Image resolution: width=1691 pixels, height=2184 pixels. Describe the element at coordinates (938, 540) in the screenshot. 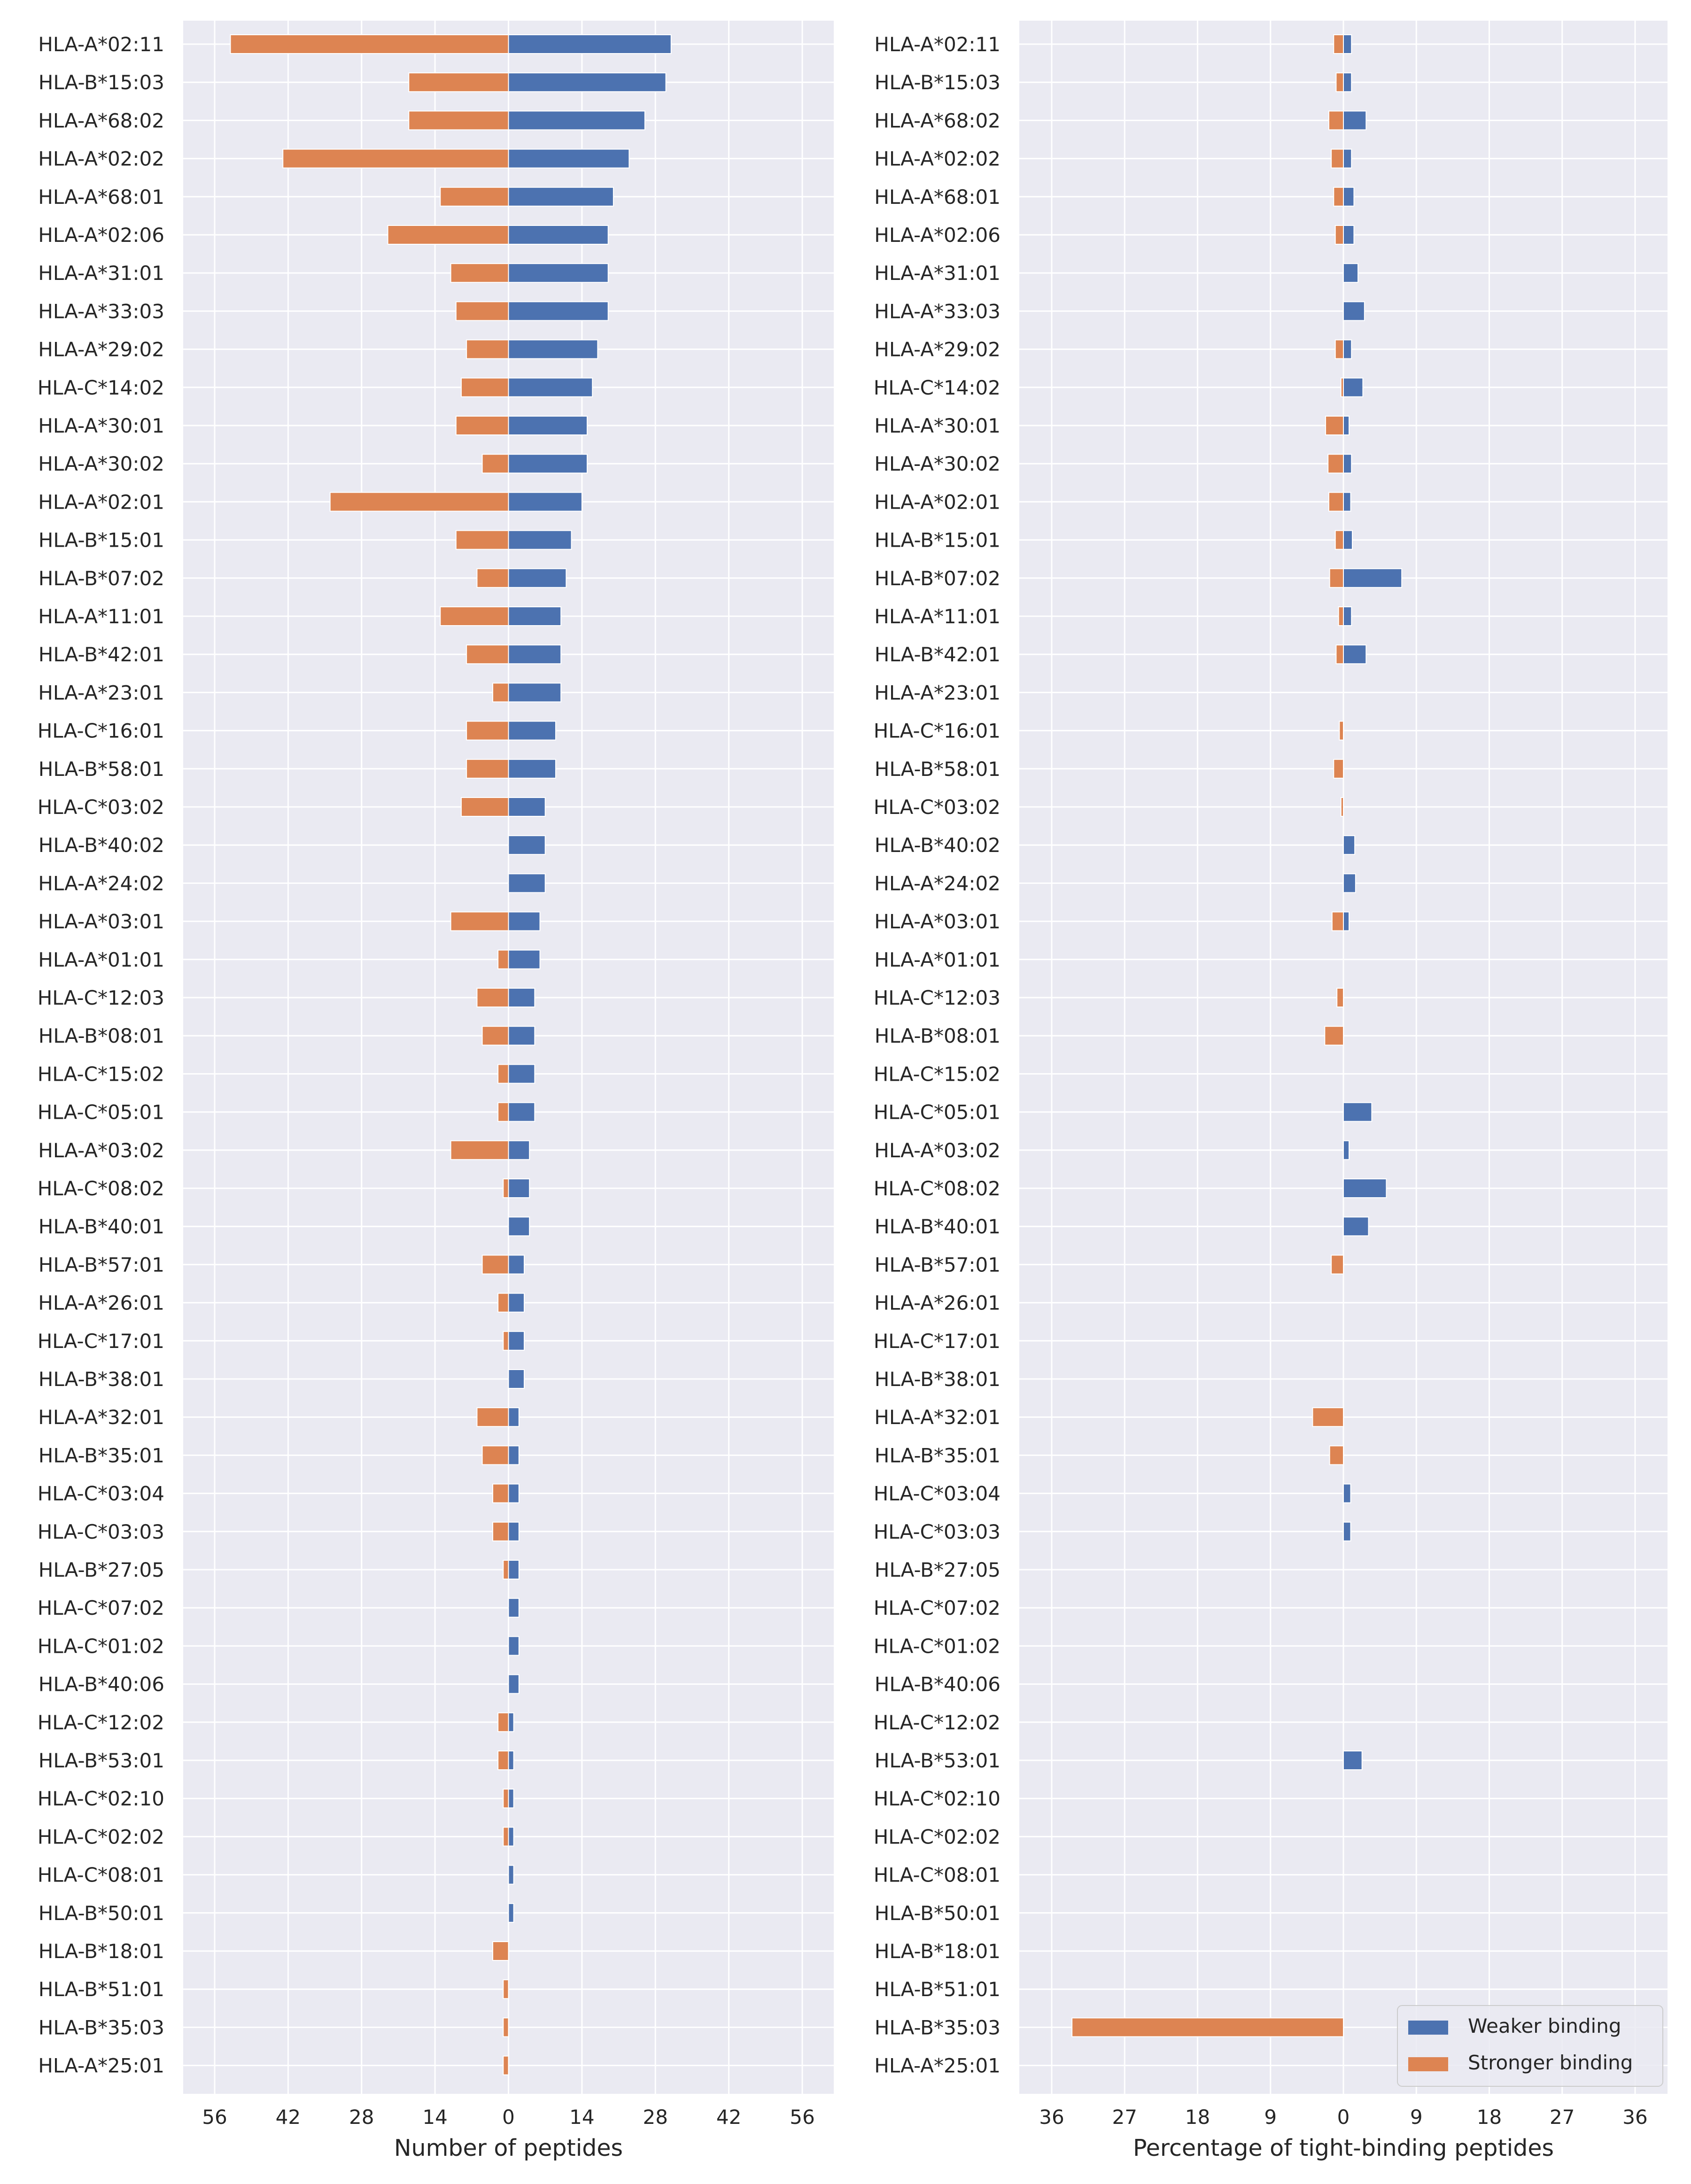

I see `y-tick-label: HLA-B*15:01` at that location.